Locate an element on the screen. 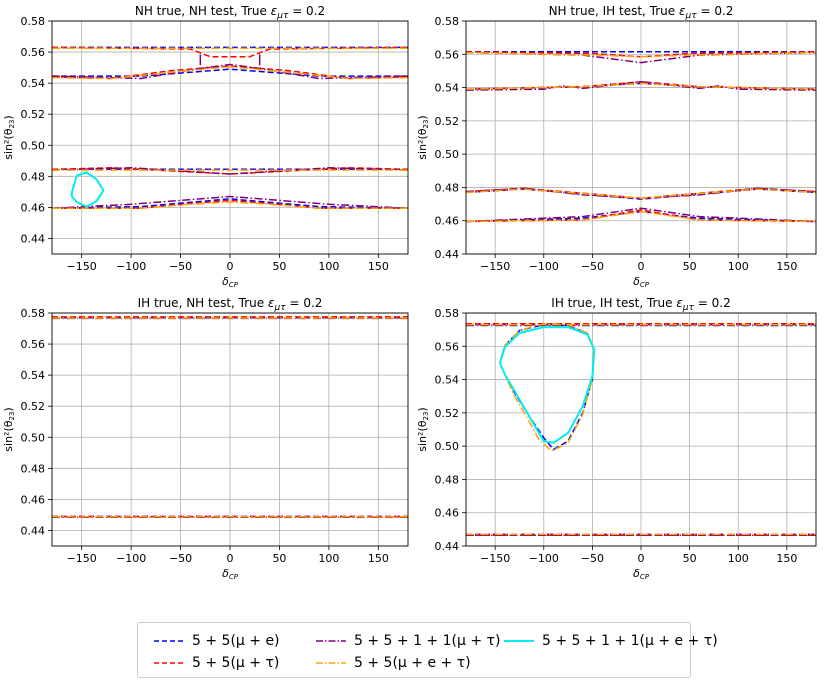  chart-title: IH true, NH test, True εμτ = 0.2 is located at coordinates (230, 304).